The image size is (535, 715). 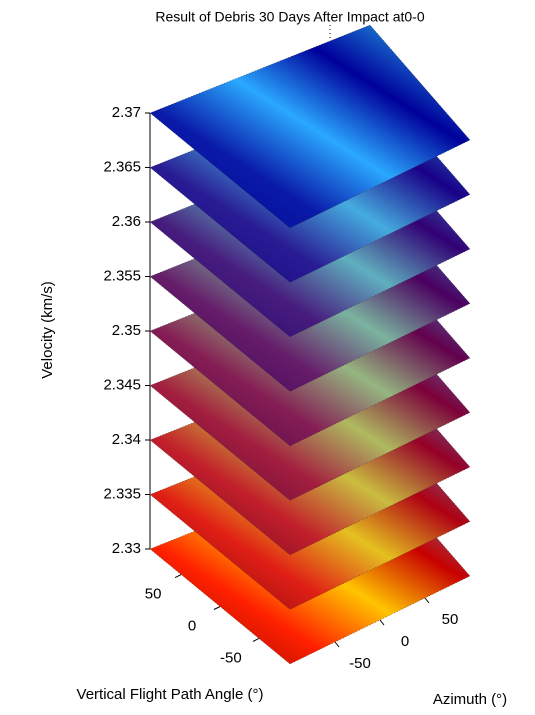 What do you see at coordinates (126, 439) in the screenshot?
I see `z-tick-label: 2.34` at bounding box center [126, 439].